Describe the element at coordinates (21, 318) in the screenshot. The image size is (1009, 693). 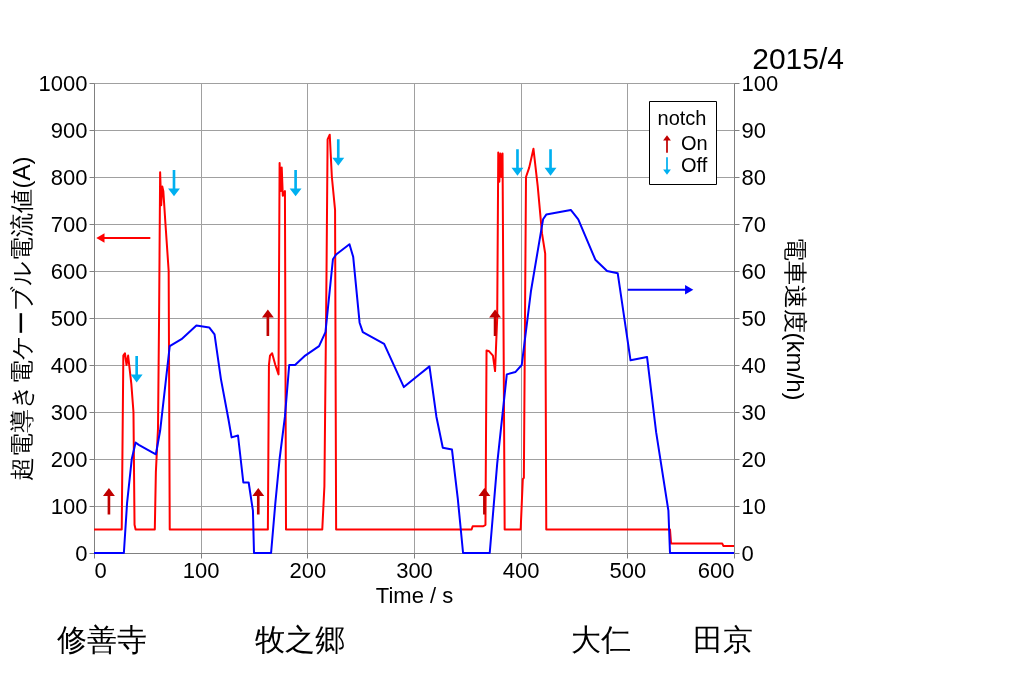
I see `y-axis-title: 超電導き電ケーブル電流値(A)` at that location.